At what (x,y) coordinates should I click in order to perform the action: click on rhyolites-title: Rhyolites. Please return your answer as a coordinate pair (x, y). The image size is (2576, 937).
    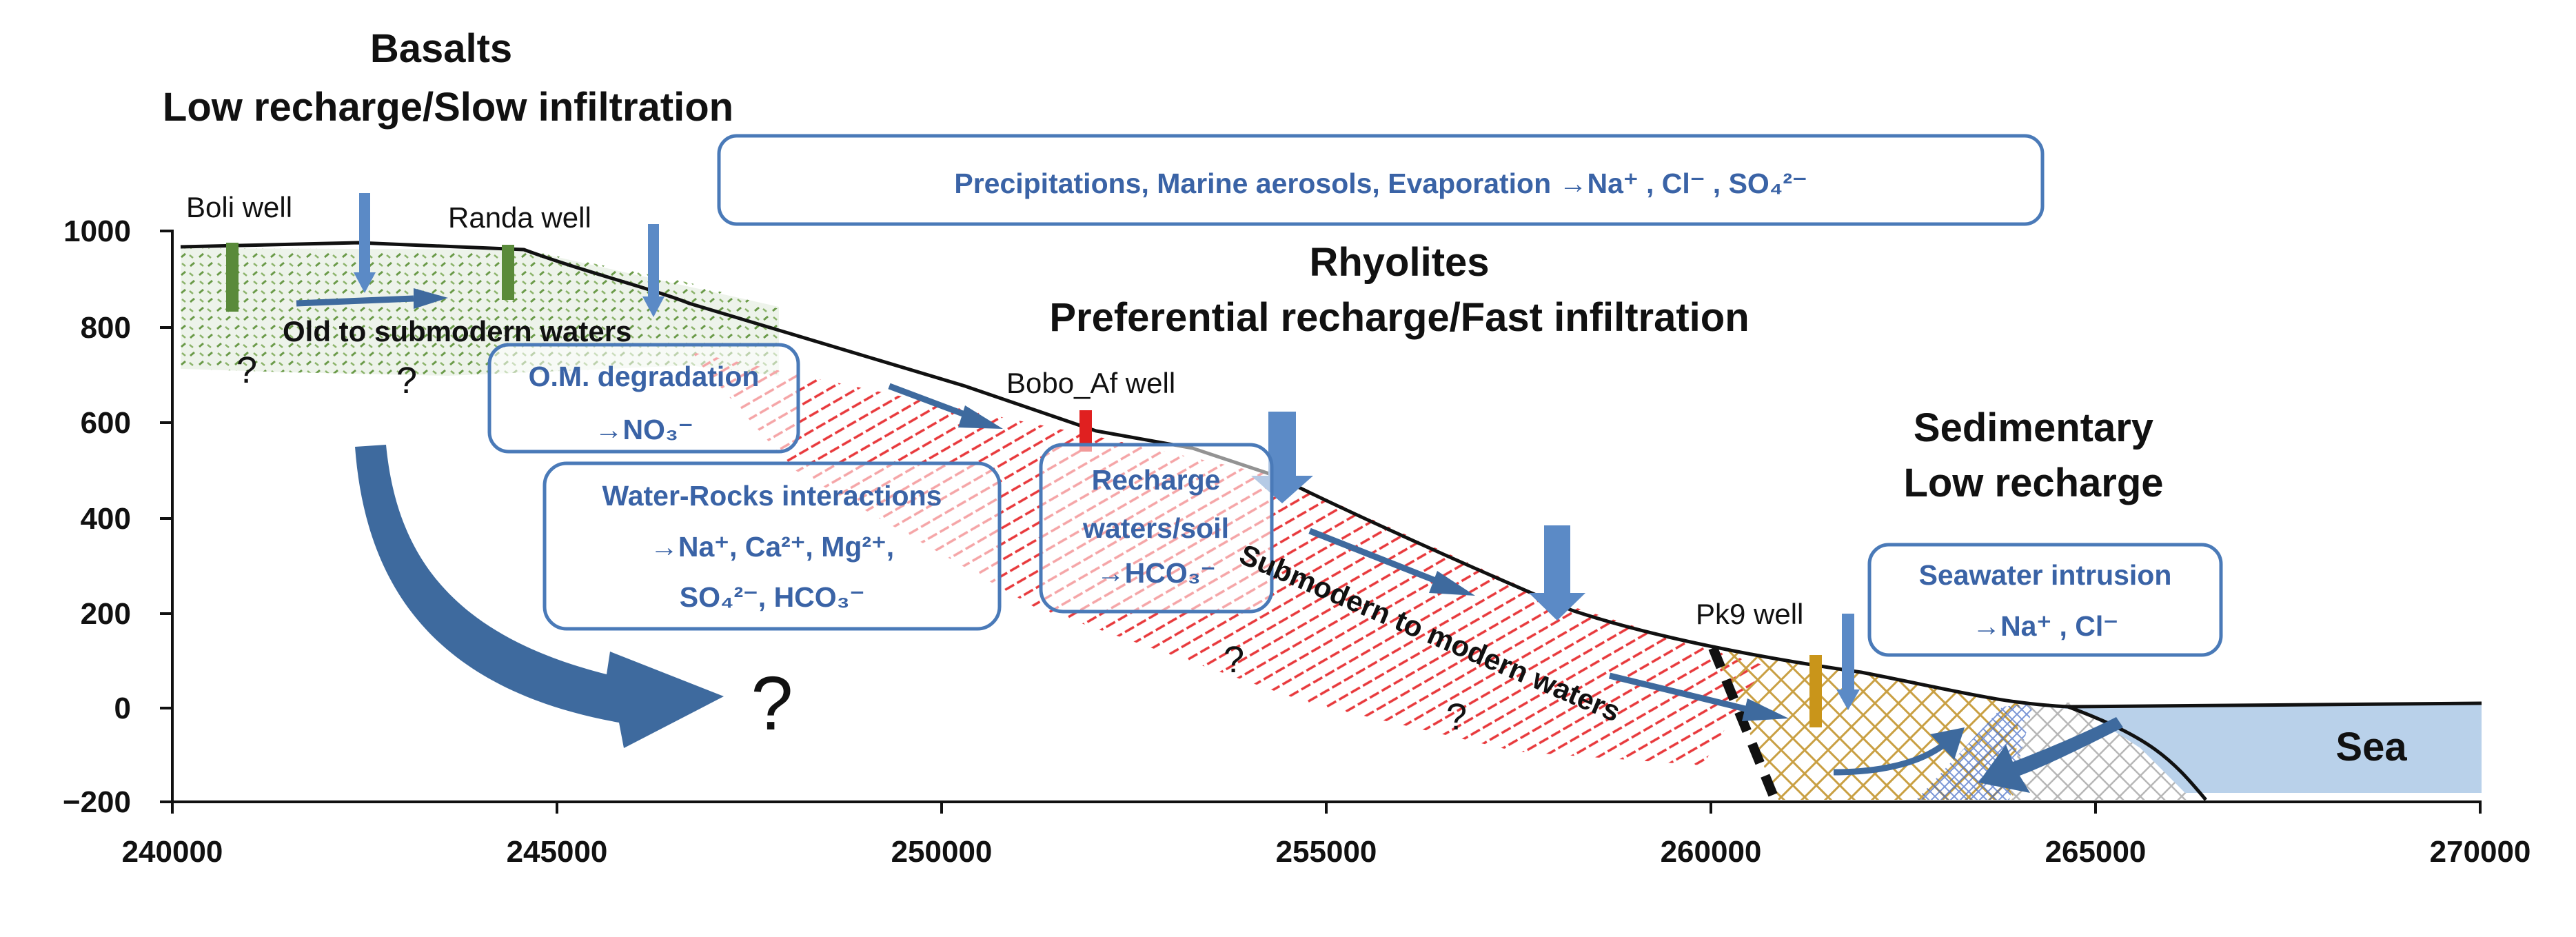
    Looking at the image, I should click on (1399, 262).